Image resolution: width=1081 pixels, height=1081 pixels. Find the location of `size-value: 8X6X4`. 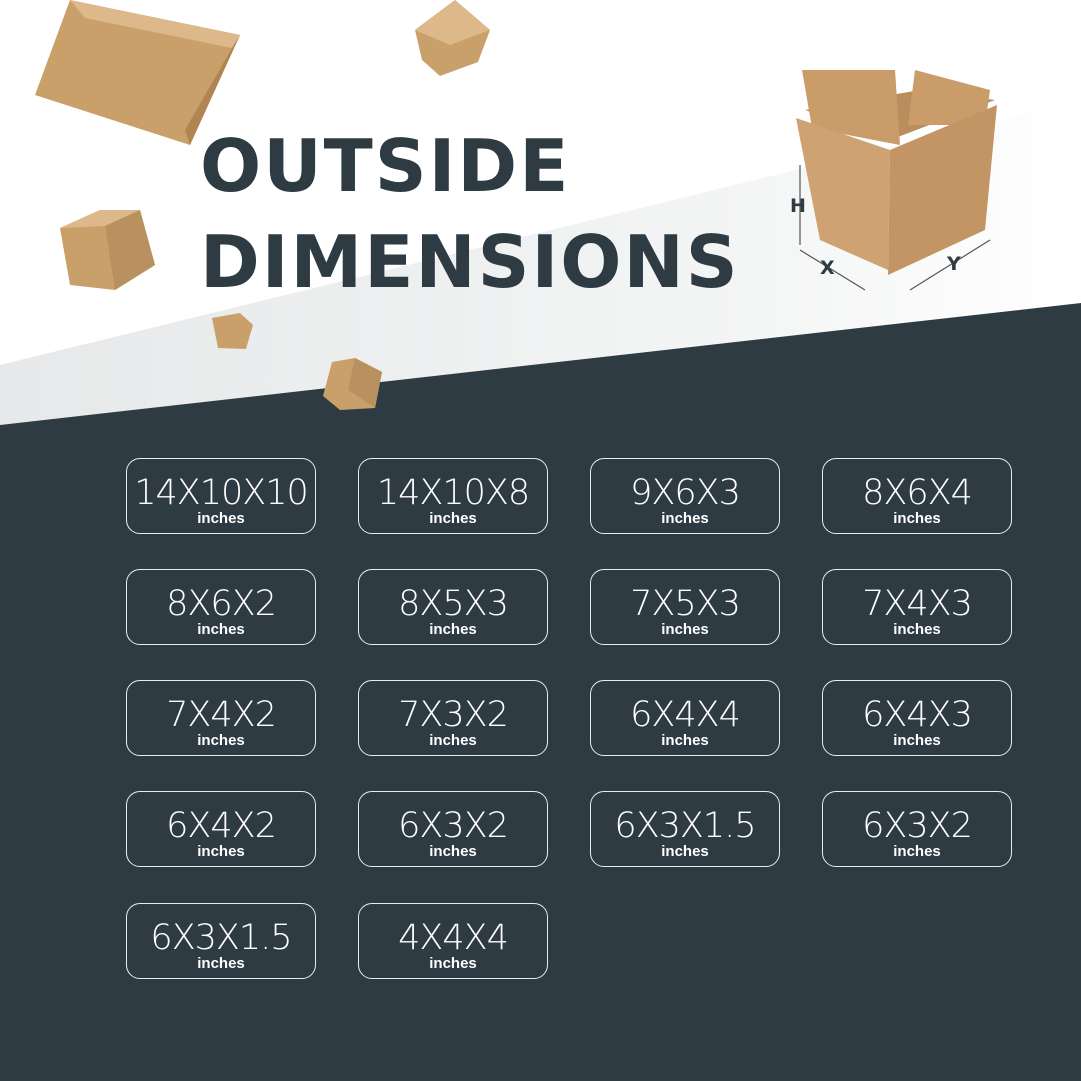

size-value: 8X6X4 is located at coordinates (917, 493).